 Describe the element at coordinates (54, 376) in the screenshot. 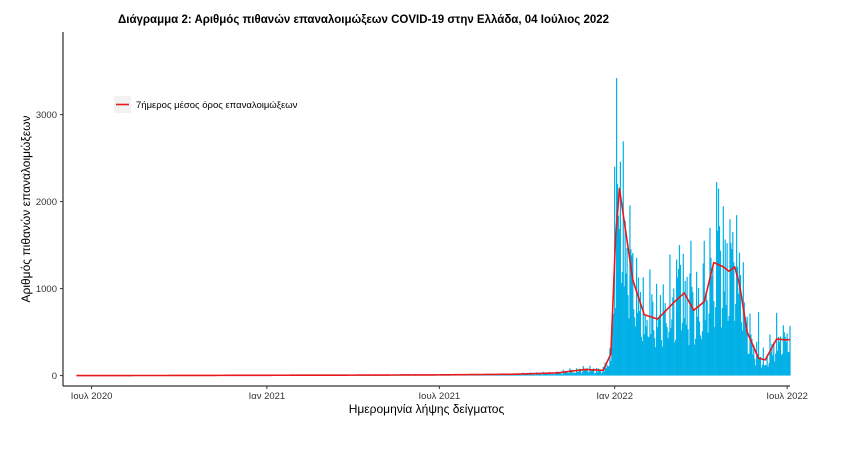

I see `y-tick-label: 0` at that location.